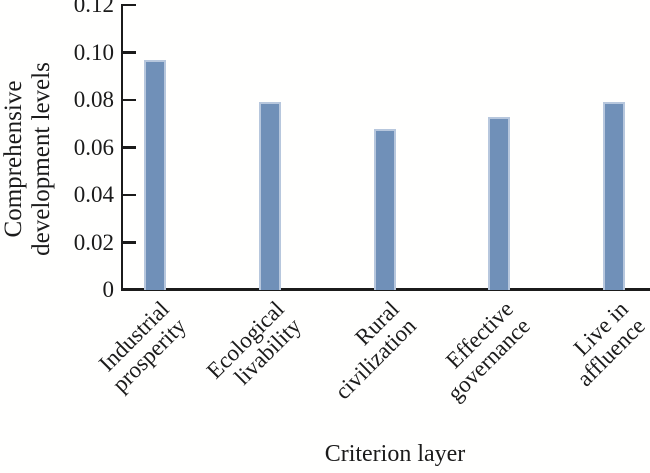 Image resolution: width=650 pixels, height=473 pixels. Describe the element at coordinates (121, 147) in the screenshot. I see `y-axis-line` at that location.